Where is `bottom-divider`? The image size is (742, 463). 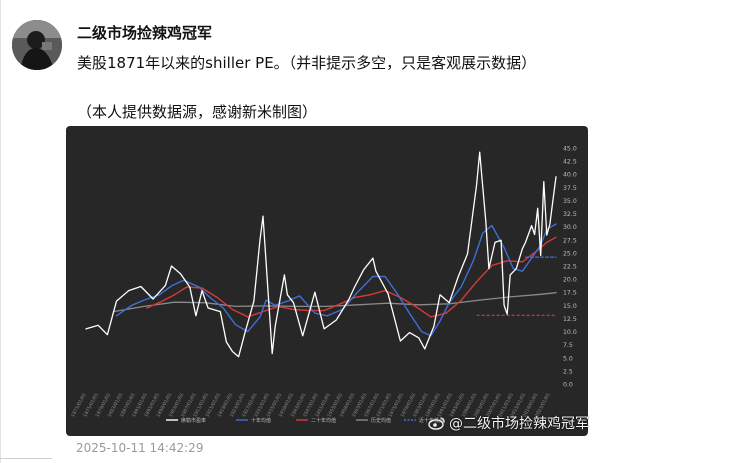
bottom-divider is located at coordinates (26, 458).